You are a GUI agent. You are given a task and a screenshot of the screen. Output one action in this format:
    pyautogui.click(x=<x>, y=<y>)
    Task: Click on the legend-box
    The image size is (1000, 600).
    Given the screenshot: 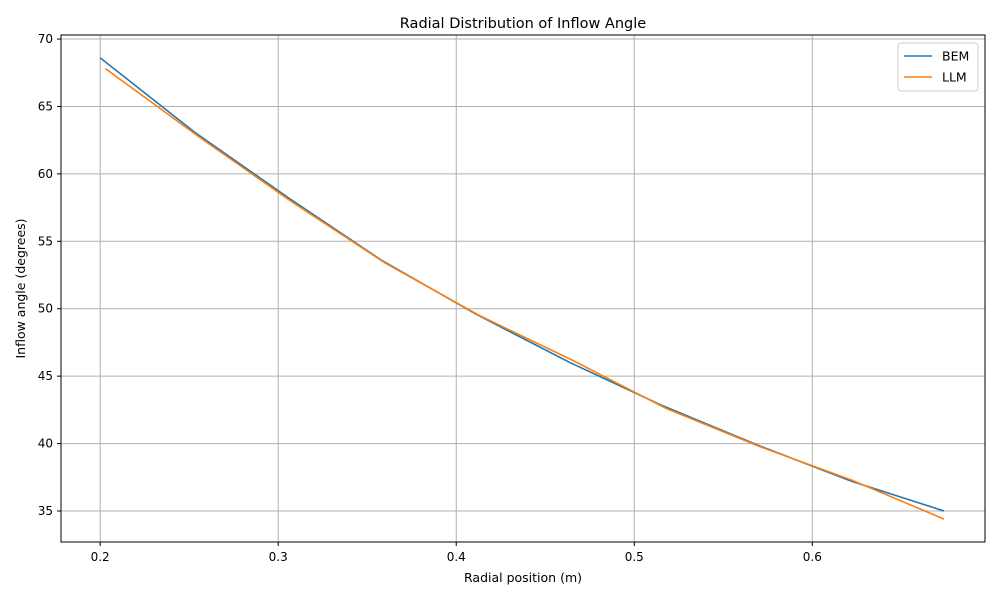 What is the action you would take?
    pyautogui.click(x=938, y=67)
    